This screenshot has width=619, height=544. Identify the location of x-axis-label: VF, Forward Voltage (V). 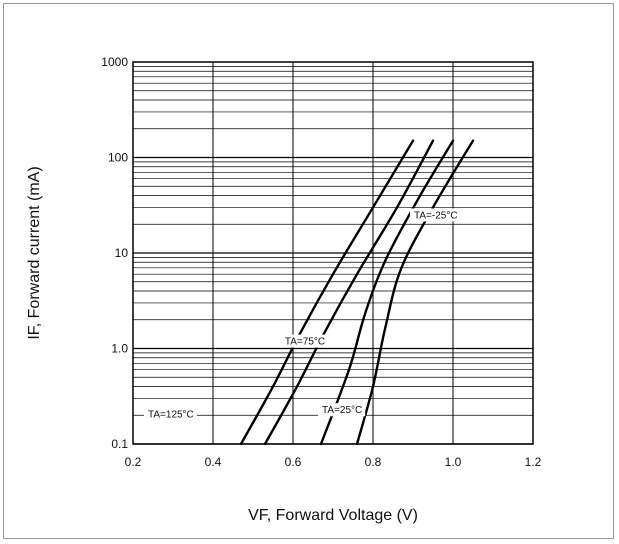
(333, 515).